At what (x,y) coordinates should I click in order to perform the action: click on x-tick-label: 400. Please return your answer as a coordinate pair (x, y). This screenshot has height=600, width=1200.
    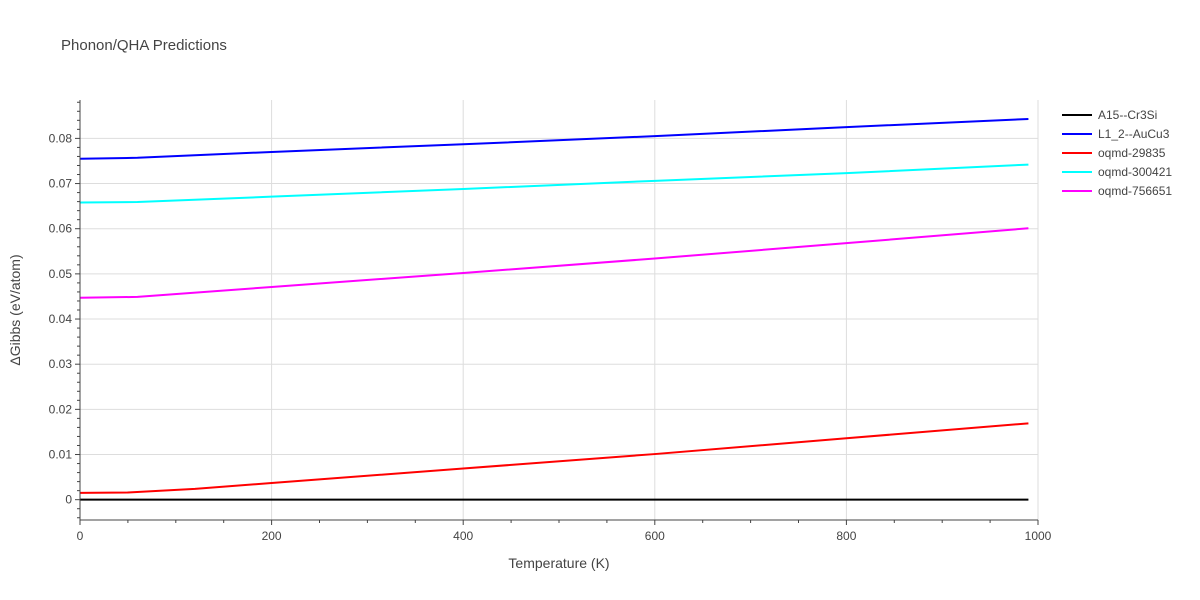
    Looking at the image, I should click on (463, 536).